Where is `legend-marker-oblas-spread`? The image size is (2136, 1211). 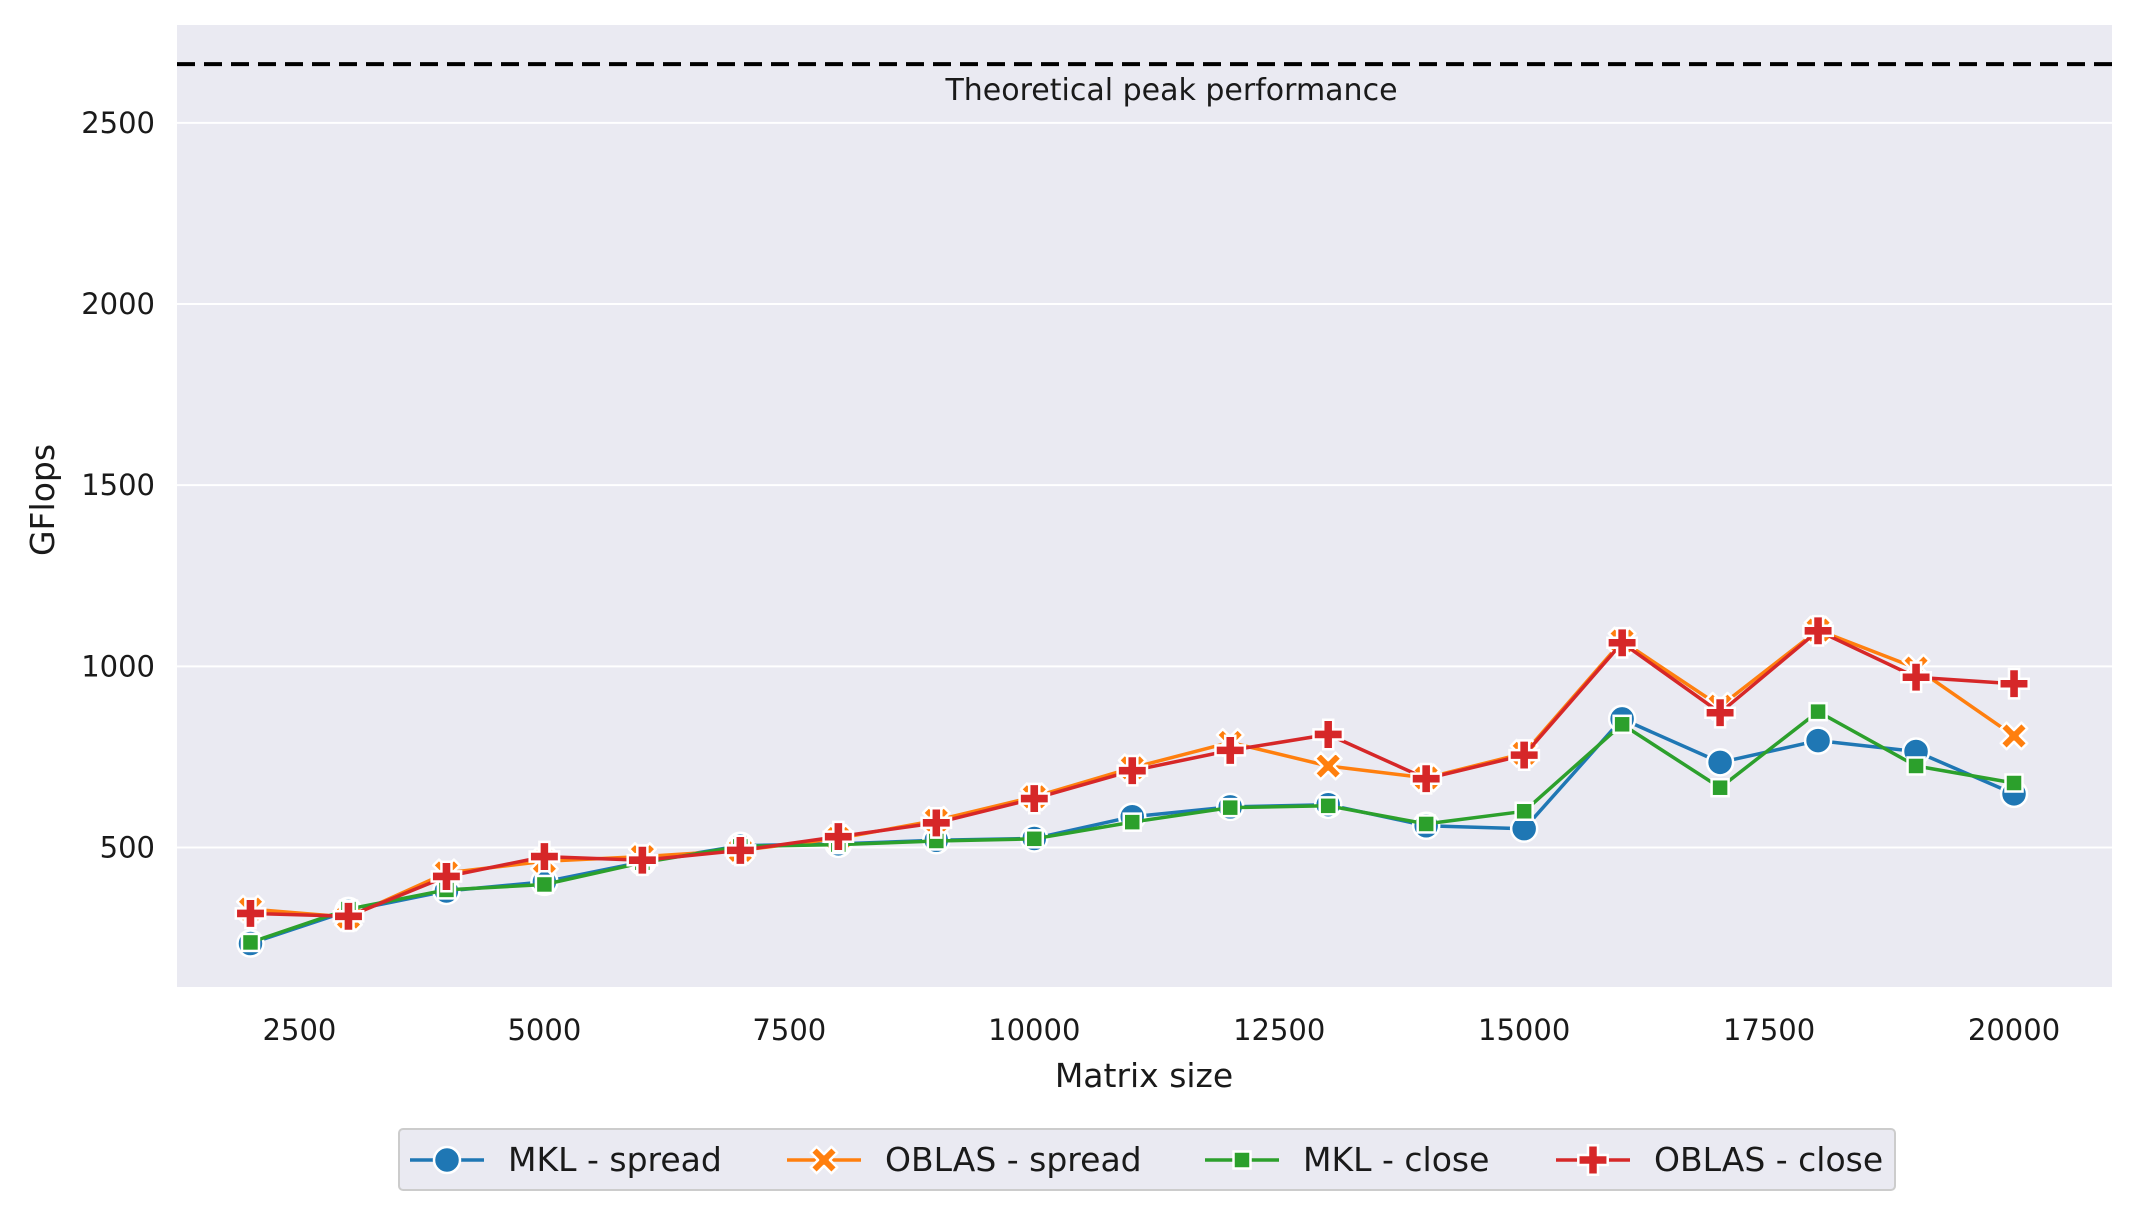 legend-marker-oblas-spread is located at coordinates (824, 1160).